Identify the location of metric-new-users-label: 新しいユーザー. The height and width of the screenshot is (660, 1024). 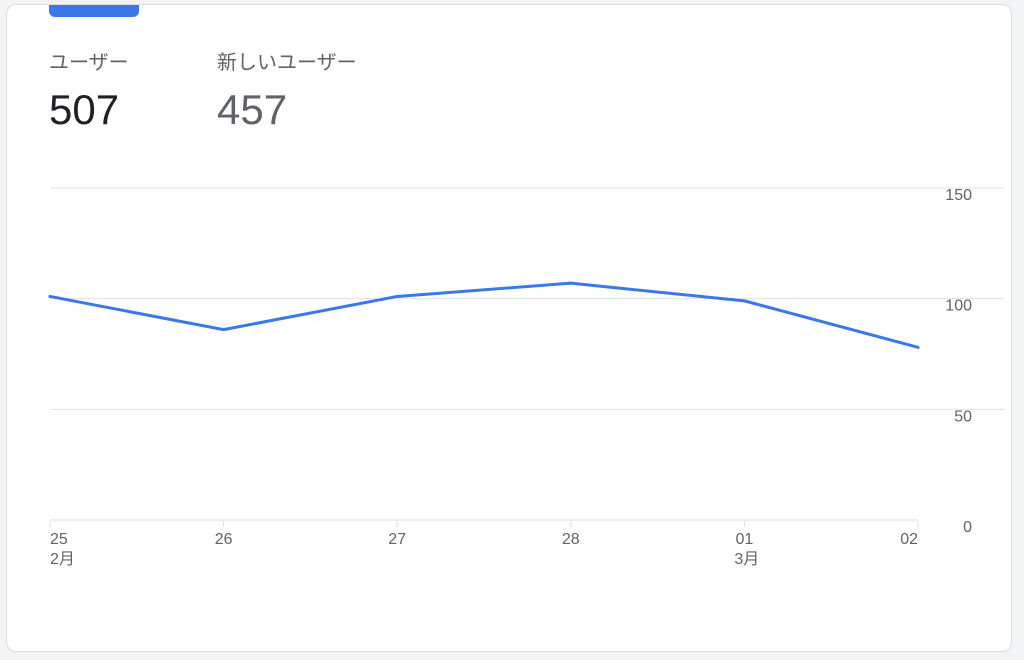
(287, 63).